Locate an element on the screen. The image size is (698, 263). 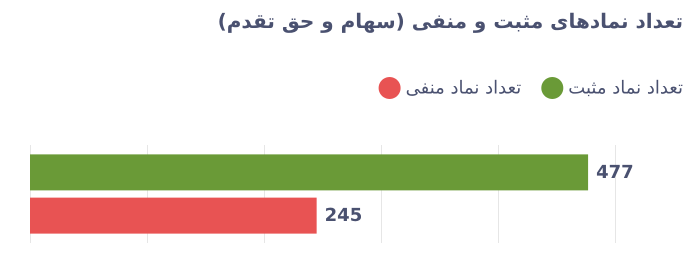
data-label: 245 is located at coordinates (343, 215).